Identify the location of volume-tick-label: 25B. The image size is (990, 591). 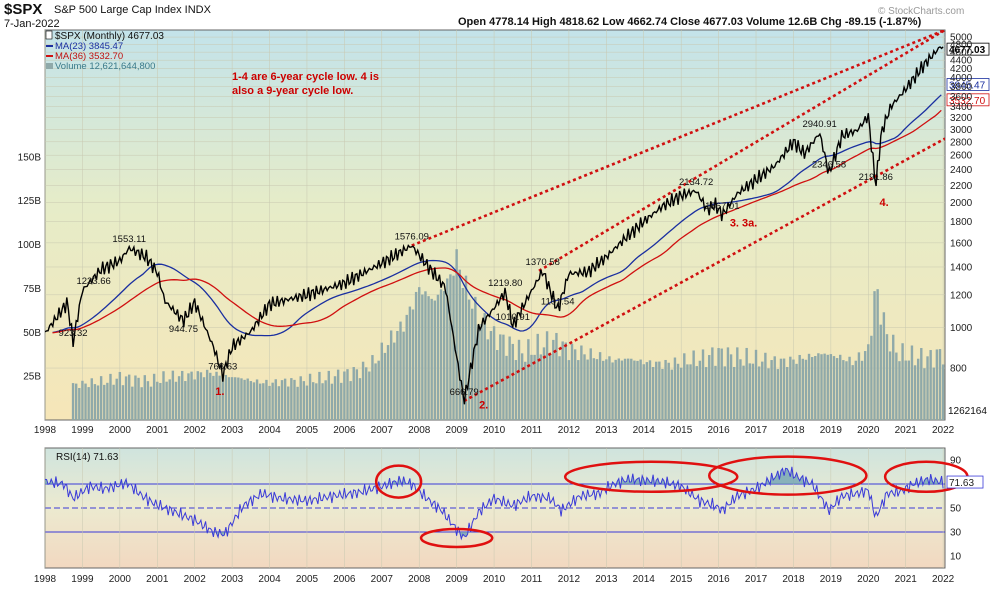
(32, 377).